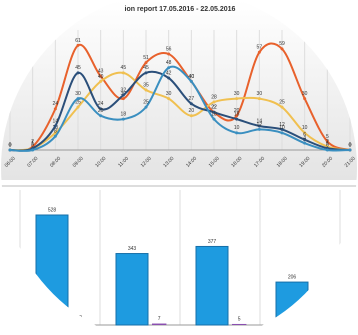 This screenshot has width=358, height=335. What do you see at coordinates (146, 85) in the screenshot?
I see `data-label: 35` at bounding box center [146, 85].